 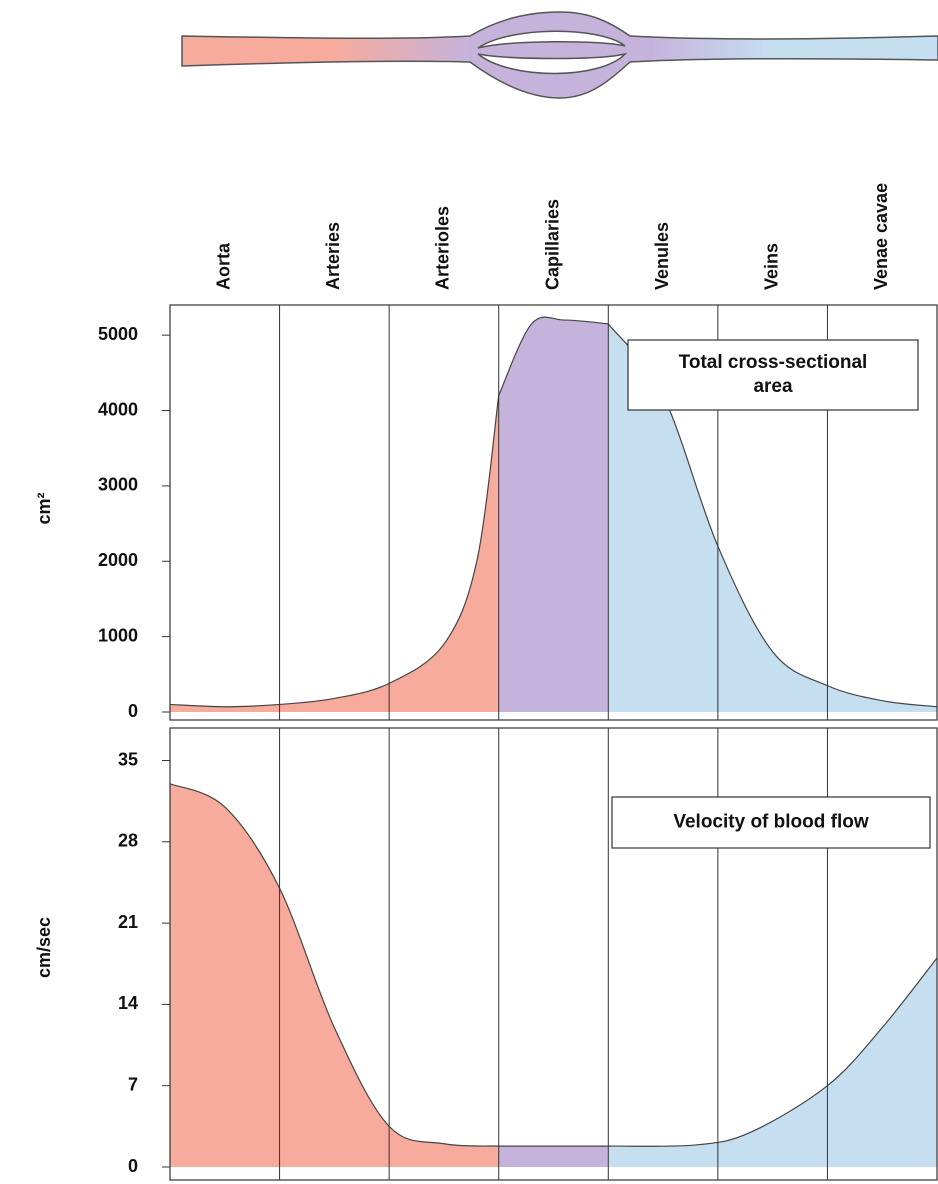 What do you see at coordinates (552, 244) in the screenshot?
I see `category-label: Capillaries` at bounding box center [552, 244].